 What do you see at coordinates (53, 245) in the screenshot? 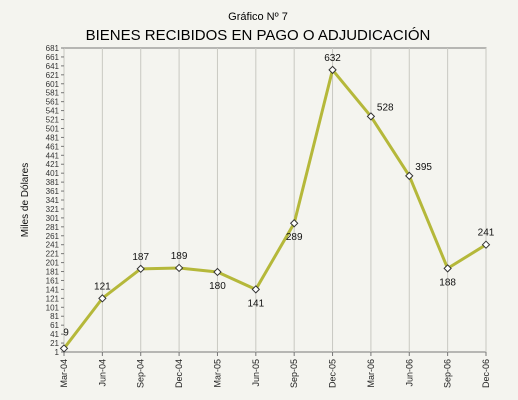
I see `y-tick-label: 241` at bounding box center [53, 245].